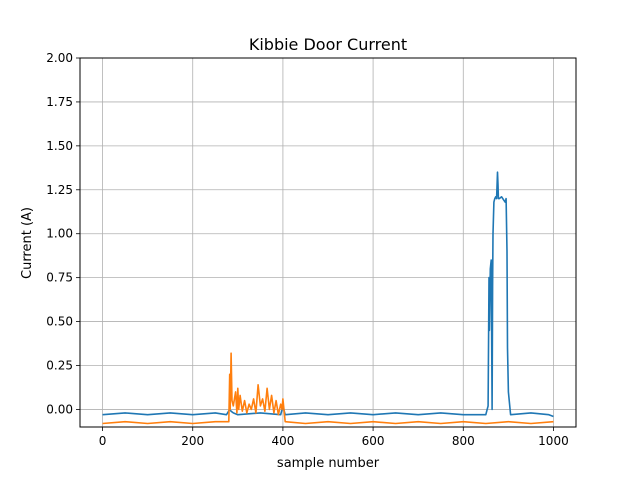 Image resolution: width=640 pixels, height=484 pixels. Describe the element at coordinates (103, 441) in the screenshot. I see `x-tick-label: 0` at that location.